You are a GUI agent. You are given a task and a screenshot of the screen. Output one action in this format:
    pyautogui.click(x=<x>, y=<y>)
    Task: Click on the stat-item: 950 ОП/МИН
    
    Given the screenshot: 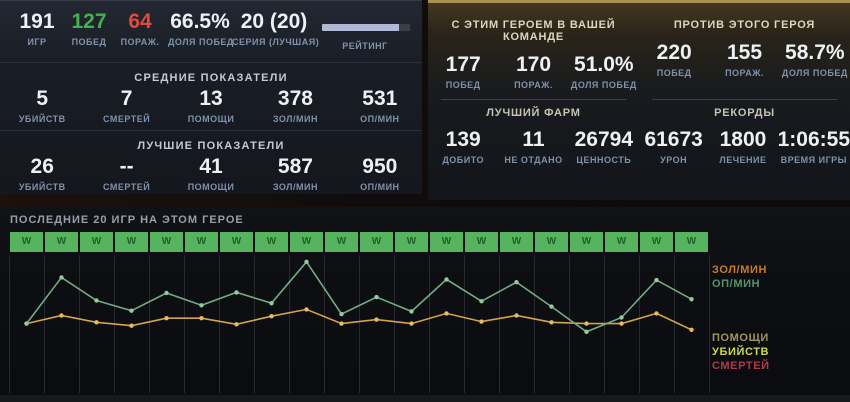 What is the action you would take?
    pyautogui.click(x=380, y=173)
    